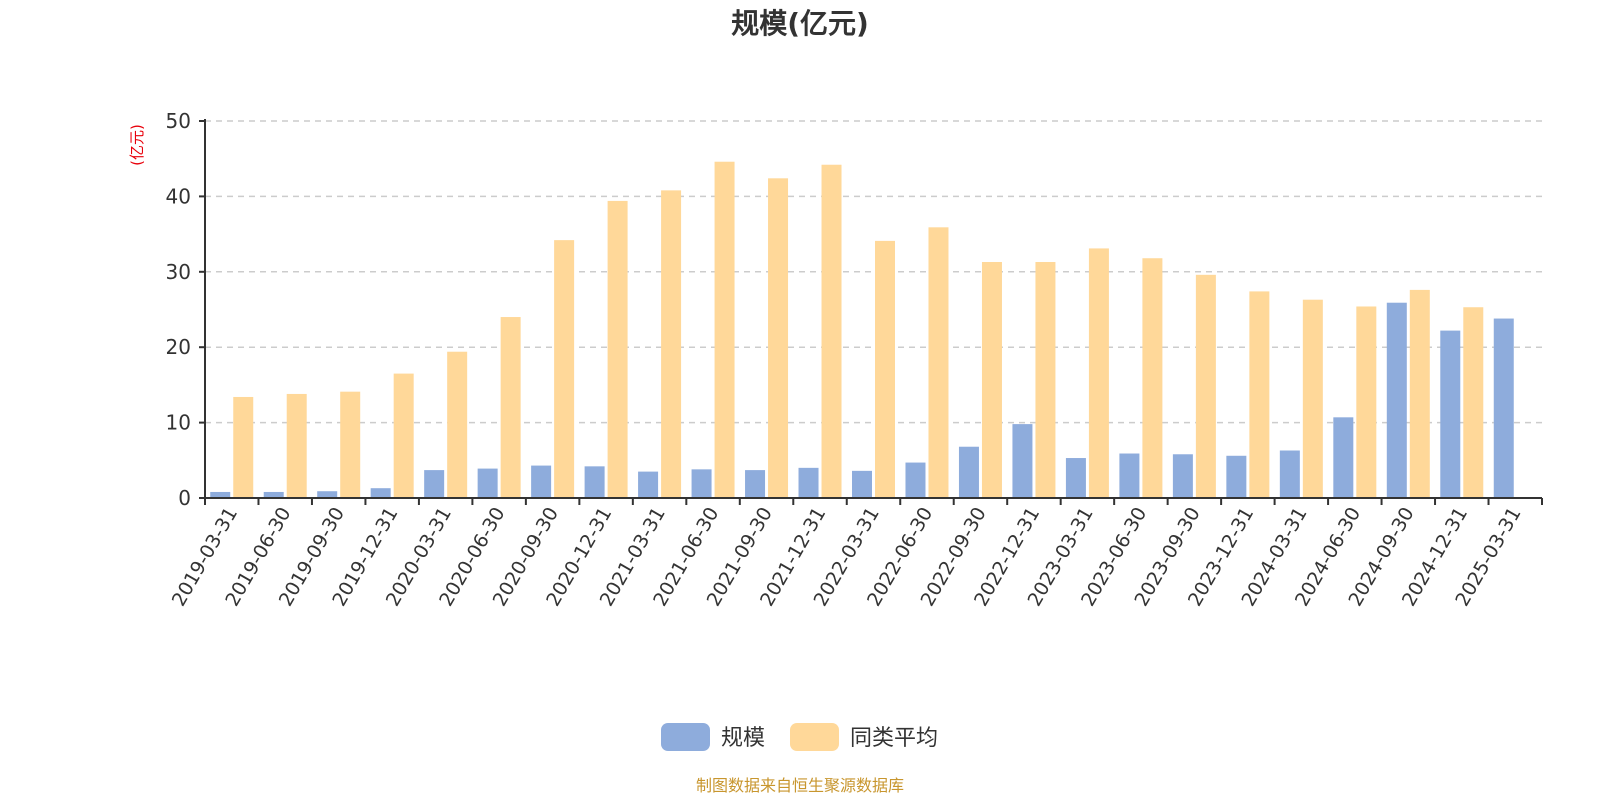 Image resolution: width=1600 pixels, height=800 pixels. Describe the element at coordinates (178, 272) in the screenshot. I see `y-tick-label: 30` at that location.